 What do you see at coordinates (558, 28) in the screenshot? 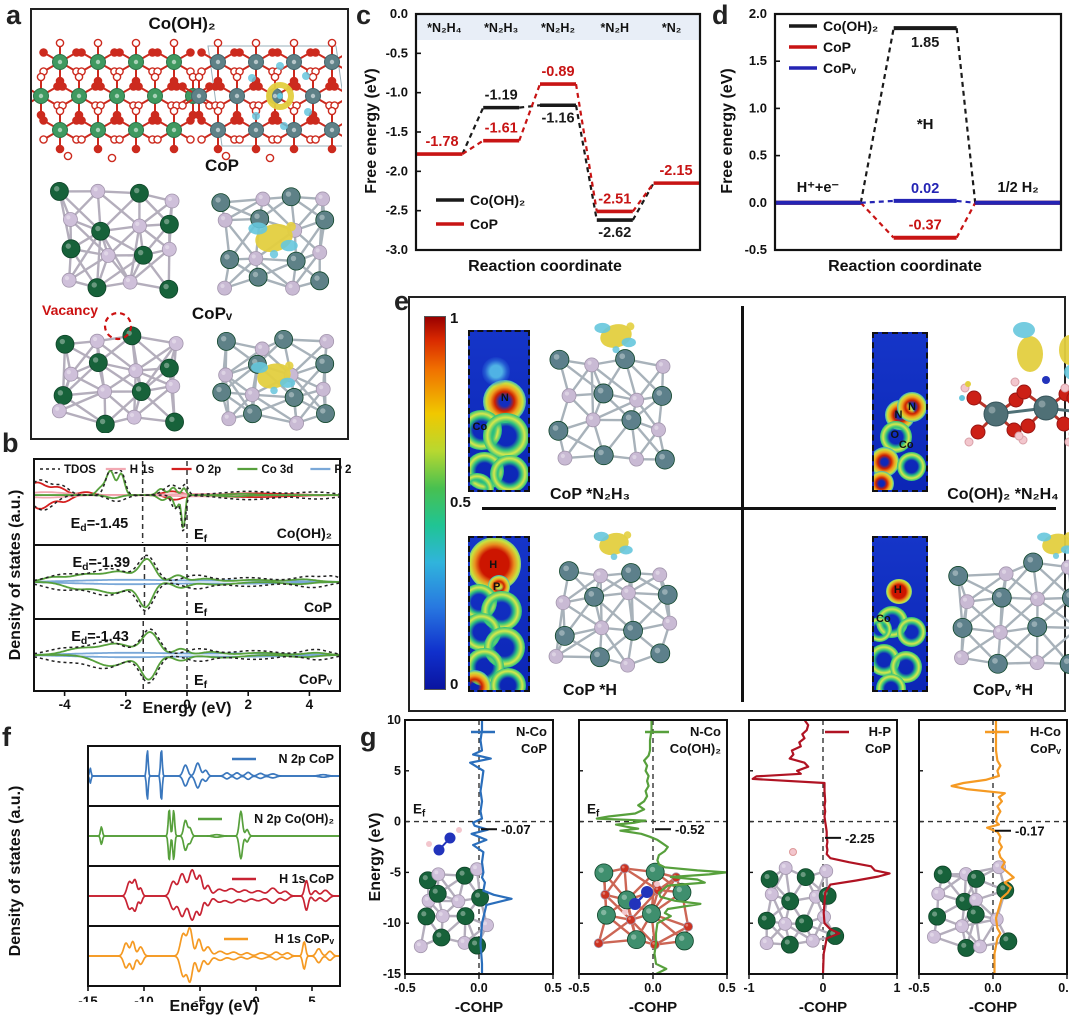
I see `svg-text: *N₂H₂` at bounding box center [558, 28].